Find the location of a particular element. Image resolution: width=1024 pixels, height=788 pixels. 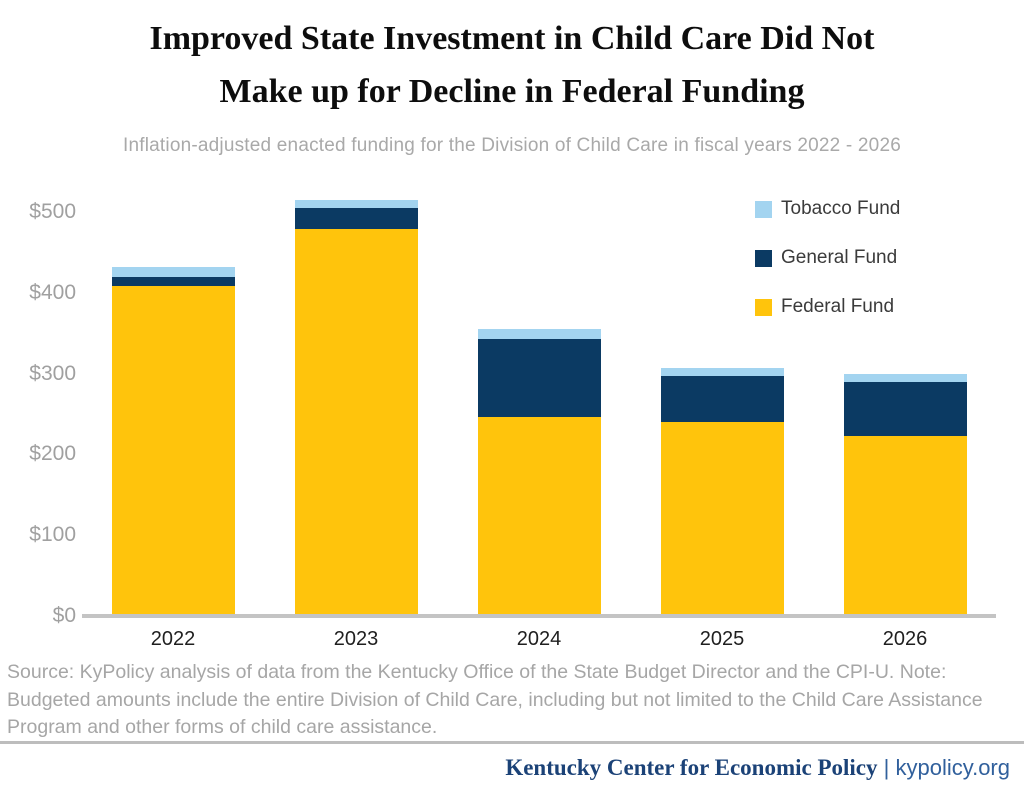

footer-divider is located at coordinates (512, 742).